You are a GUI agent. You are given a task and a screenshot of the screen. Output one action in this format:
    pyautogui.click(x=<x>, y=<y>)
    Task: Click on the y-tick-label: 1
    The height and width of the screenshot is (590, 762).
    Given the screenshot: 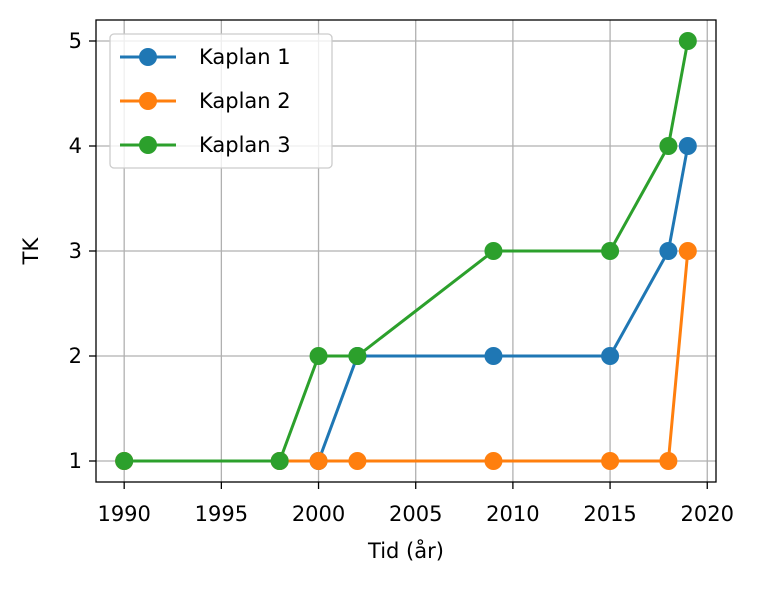 What is the action you would take?
    pyautogui.click(x=75, y=461)
    